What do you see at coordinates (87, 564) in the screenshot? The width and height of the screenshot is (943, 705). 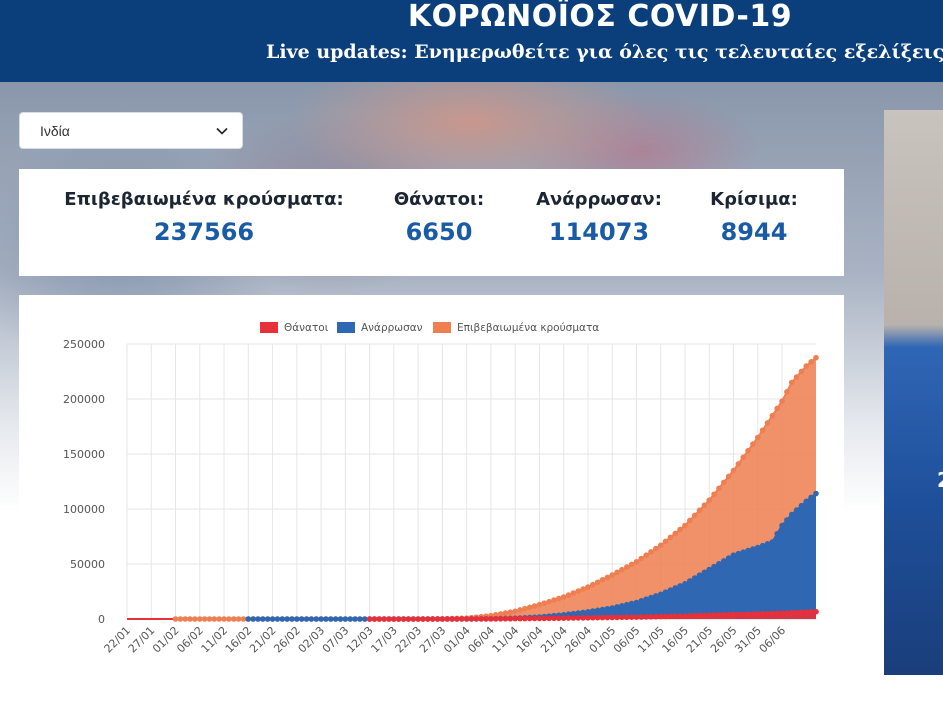 I see `y-tick-label: 50000` at bounding box center [87, 564].